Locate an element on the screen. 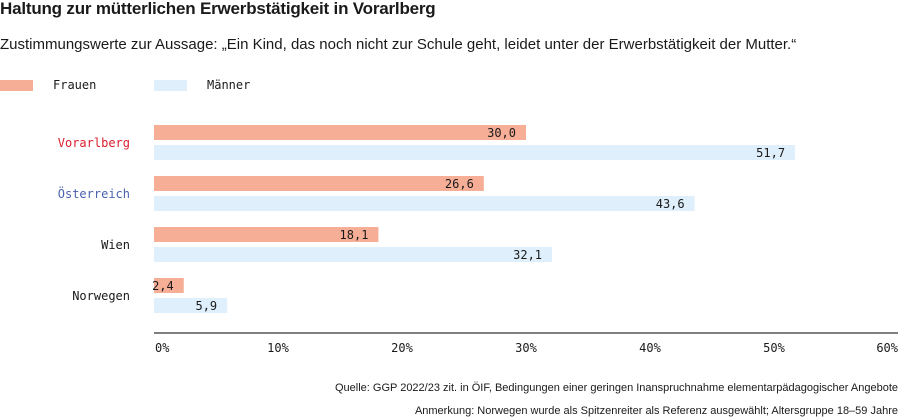 This screenshot has height=419, width=900. data-label: 26,6 is located at coordinates (459, 184).